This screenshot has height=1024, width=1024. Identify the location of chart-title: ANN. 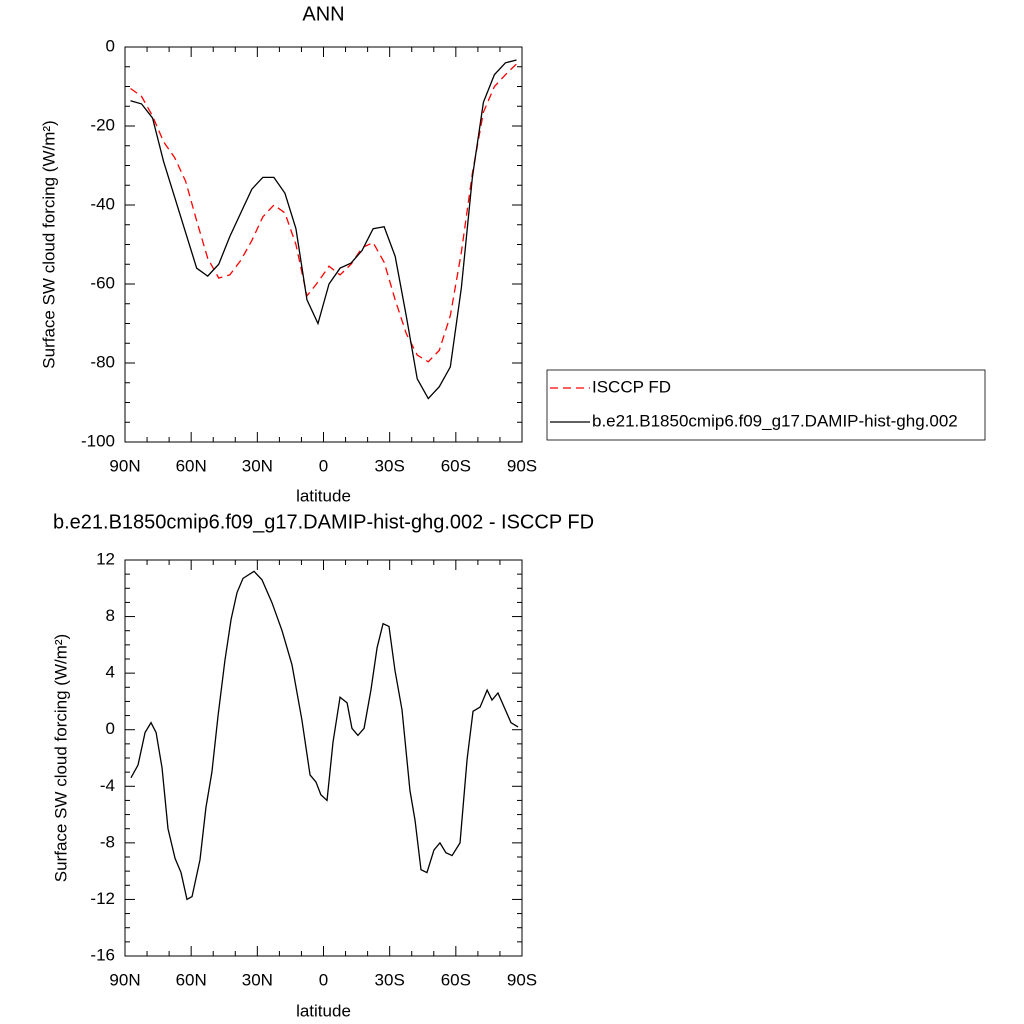
(323, 14).